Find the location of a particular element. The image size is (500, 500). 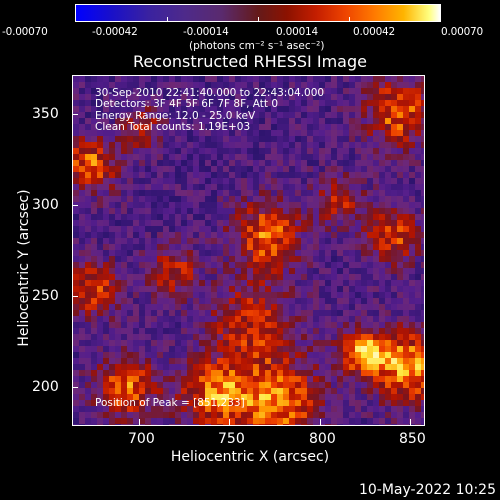

colorbar-tick-label: -0.00070 is located at coordinates (25, 32).